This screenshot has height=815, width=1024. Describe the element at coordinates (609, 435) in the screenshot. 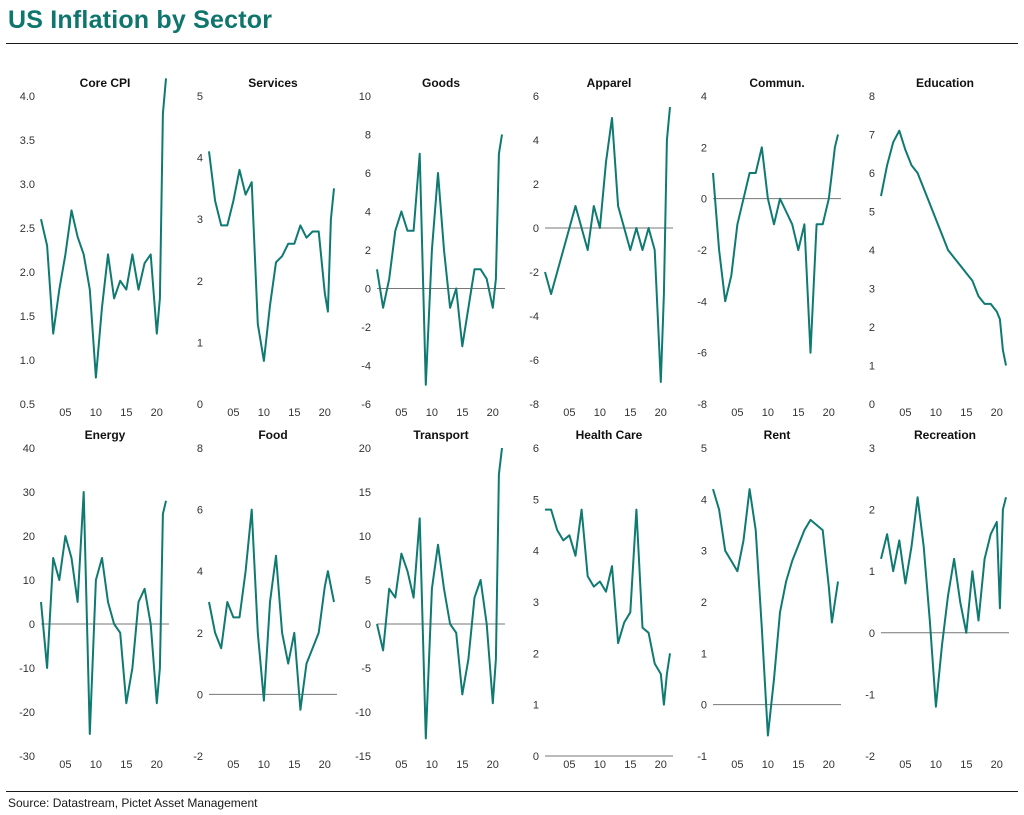

I see `chart-title-health-care: Health Care` at that location.